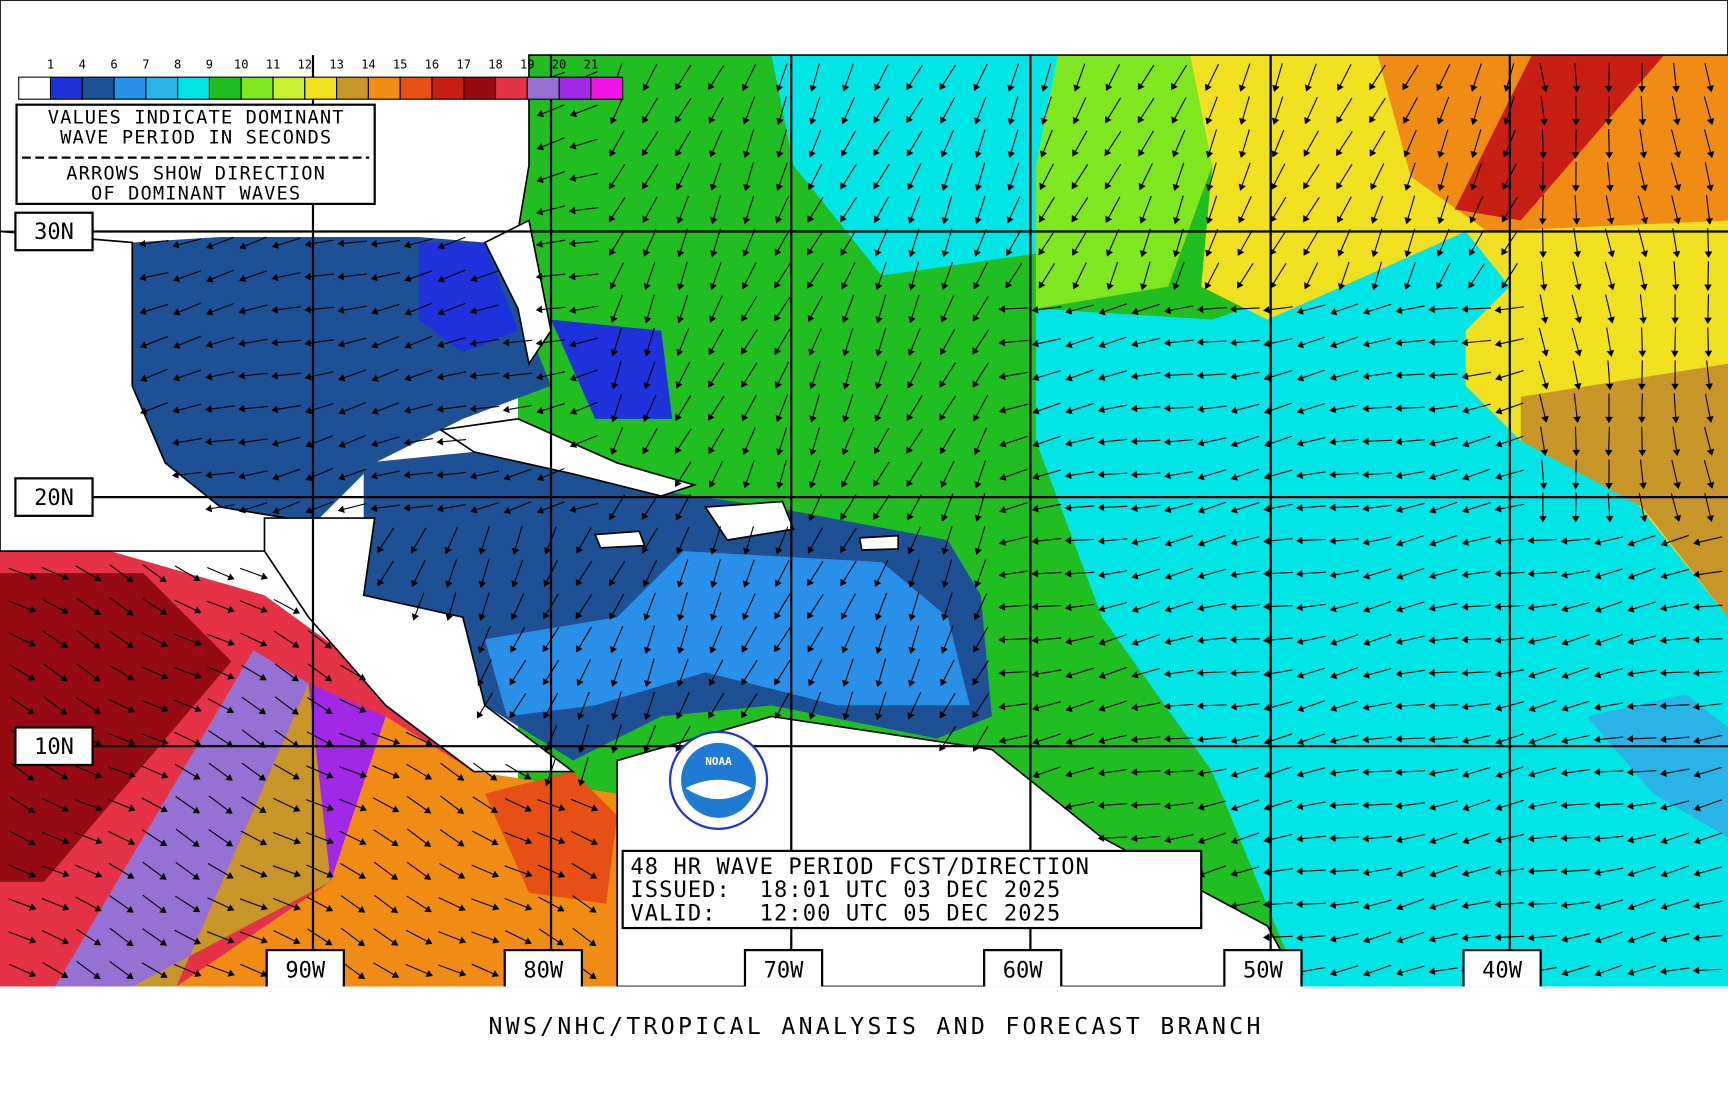 The height and width of the screenshot is (1100, 1728). I want to click on region-7s, so click(727, 634).